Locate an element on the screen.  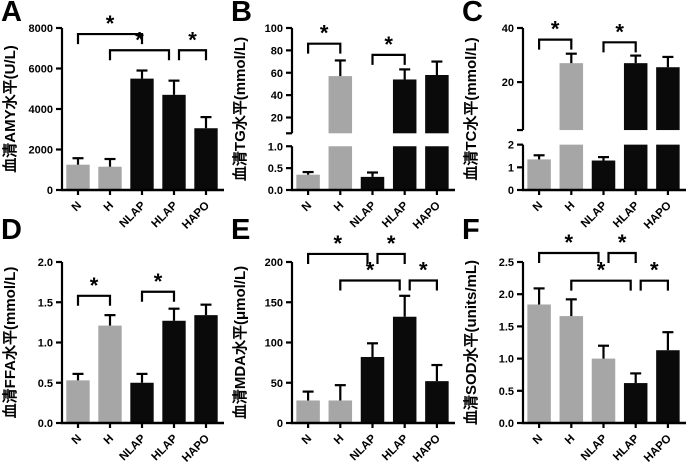
y-tick-label: 50 is located at coordinates (277, 384).